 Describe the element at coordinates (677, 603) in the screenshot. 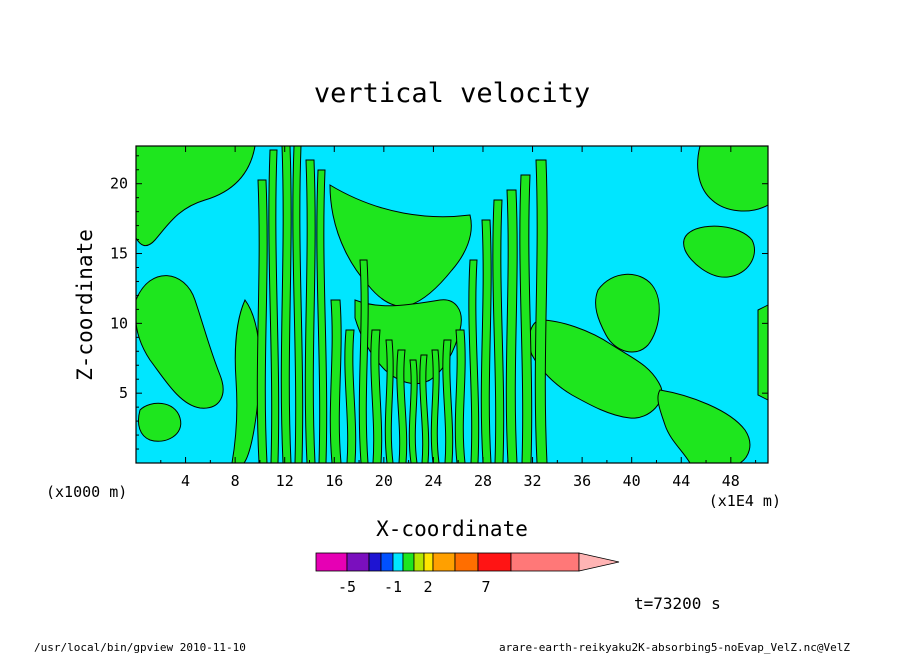

I see `time-label: t=73200 s` at that location.